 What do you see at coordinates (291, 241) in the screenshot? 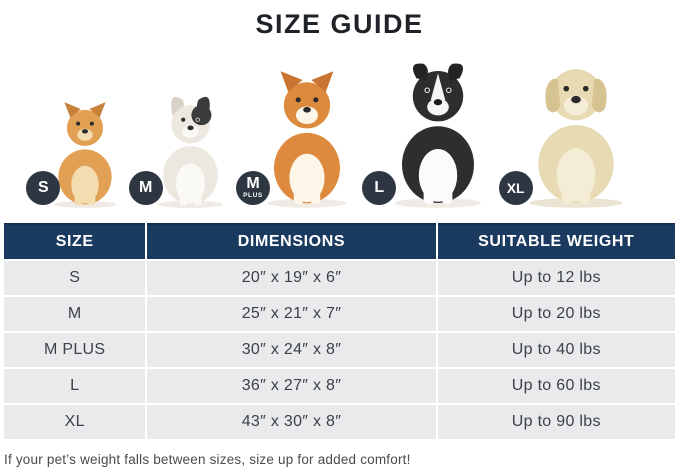
I see `col-header-dimensions: DIMENSIONS` at bounding box center [291, 241].